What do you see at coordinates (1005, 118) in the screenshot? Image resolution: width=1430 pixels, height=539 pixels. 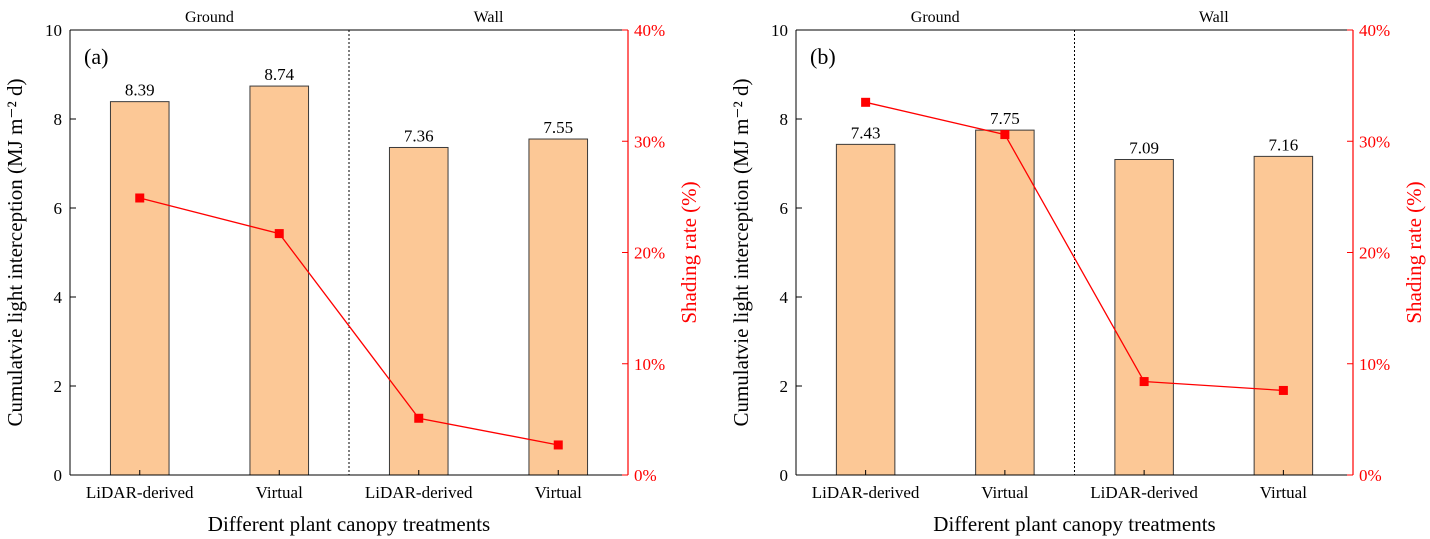 I see `bar-value-label: 7.75` at bounding box center [1005, 118].